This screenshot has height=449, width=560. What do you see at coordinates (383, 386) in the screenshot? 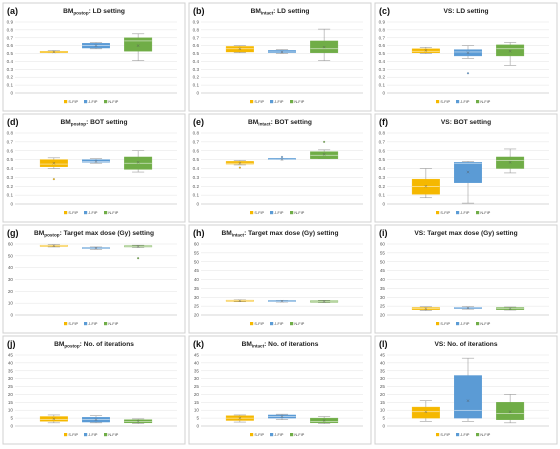
I see `y-tick-label: 25` at bounding box center [383, 386].